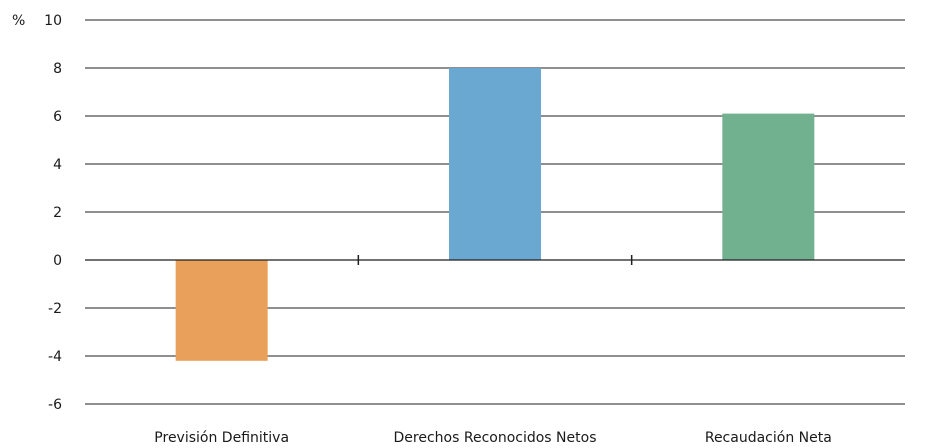 Image resolution: width=930 pixels, height=448 pixels. I want to click on y-tick-label: 0, so click(57, 261).